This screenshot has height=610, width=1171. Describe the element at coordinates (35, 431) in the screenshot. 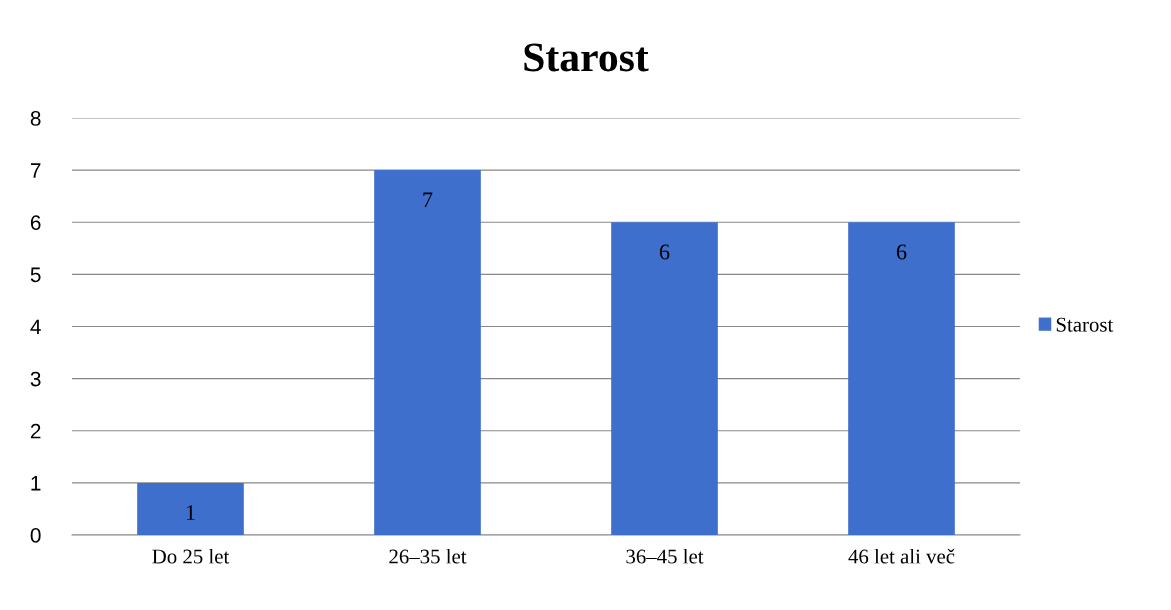

I see `y-tick-label: 2` at that location.